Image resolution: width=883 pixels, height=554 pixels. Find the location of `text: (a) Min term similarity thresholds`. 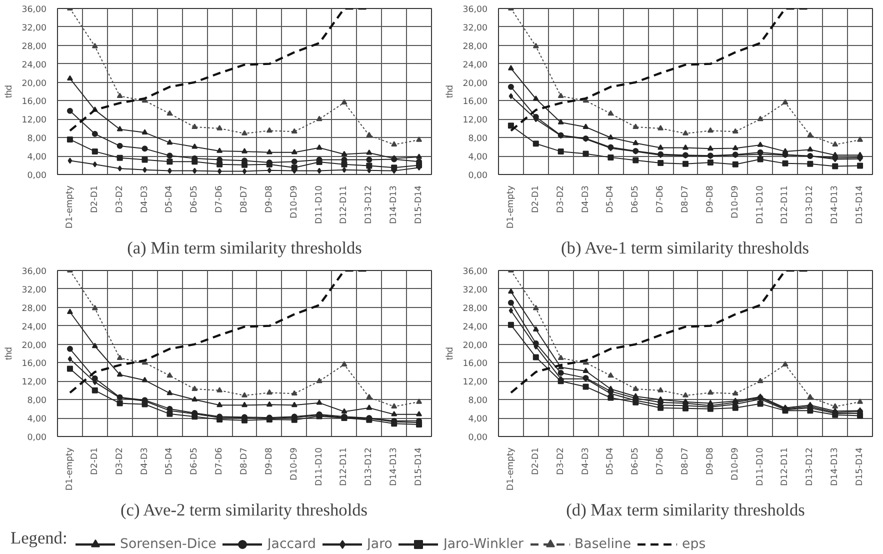

text: (a) Min term similarity thresholds is located at coordinates (244, 248).